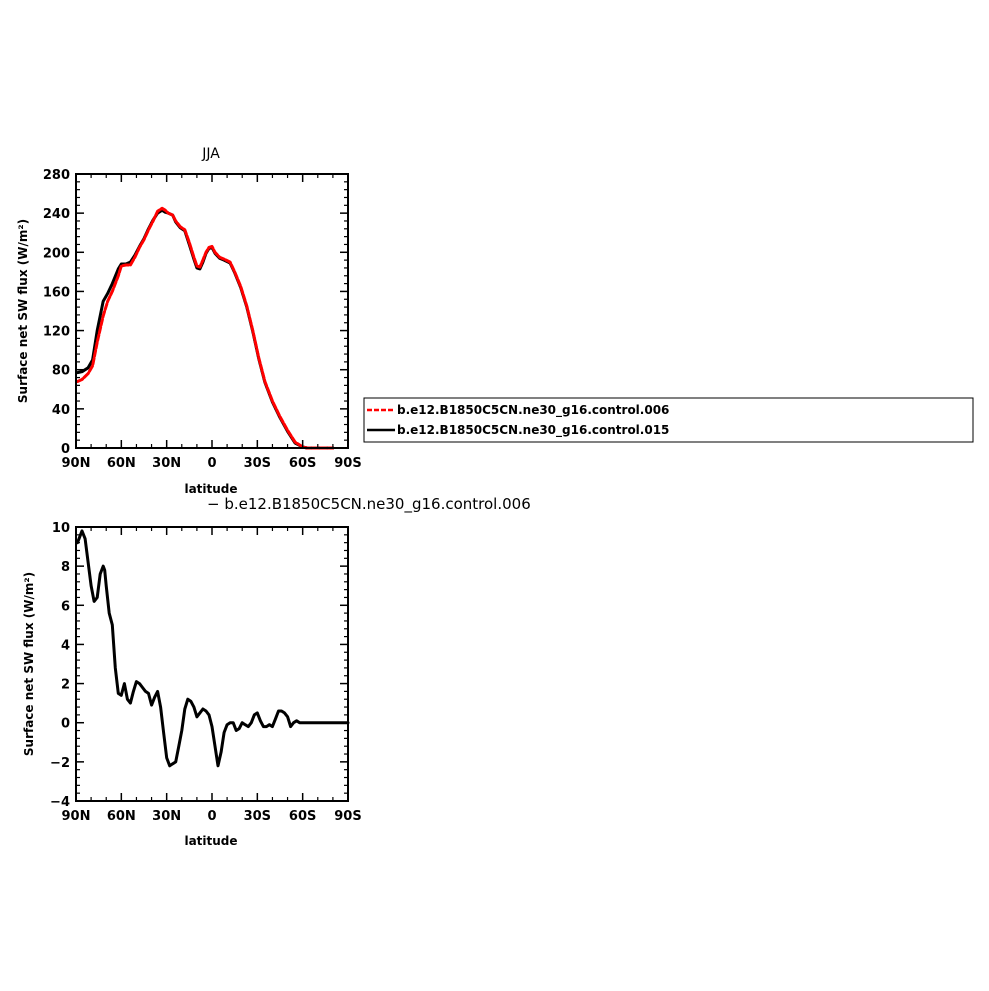  I want to click on bottom-y-tick-label: −4, so click(60, 802).